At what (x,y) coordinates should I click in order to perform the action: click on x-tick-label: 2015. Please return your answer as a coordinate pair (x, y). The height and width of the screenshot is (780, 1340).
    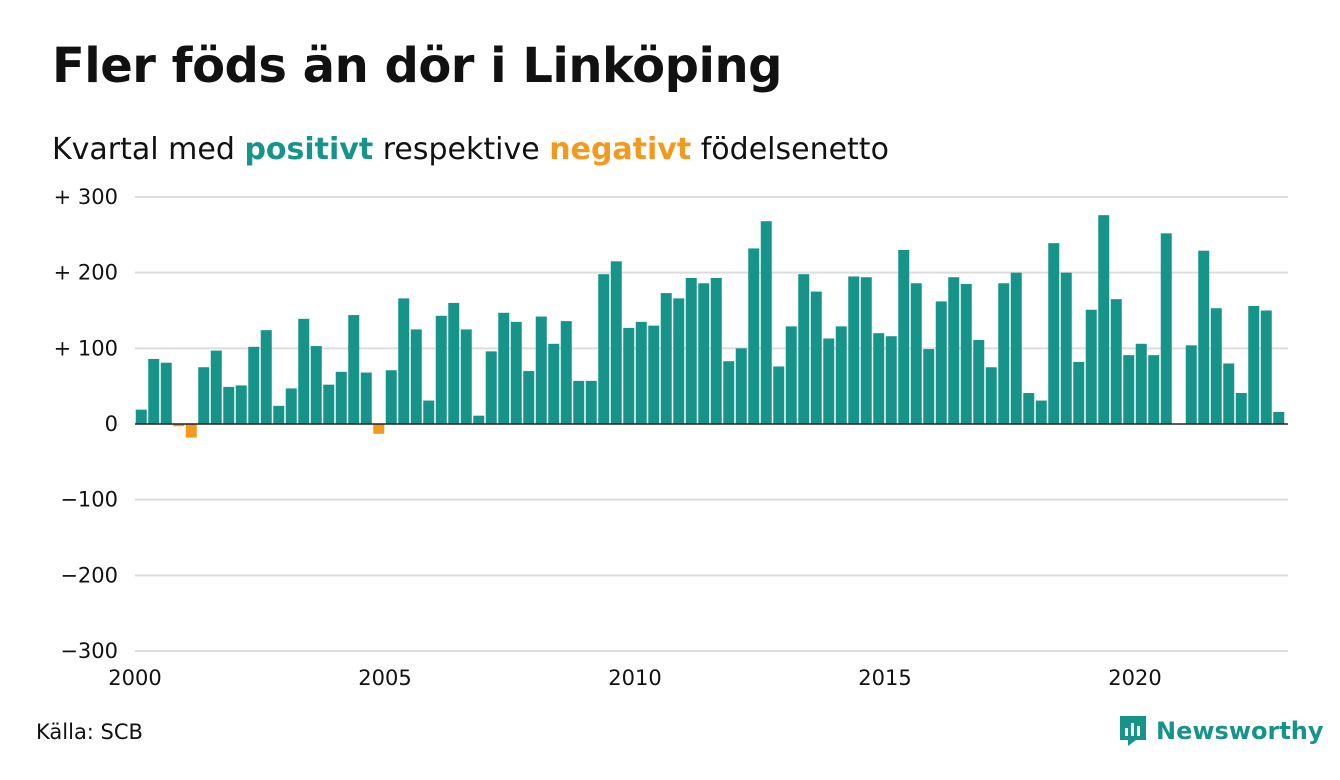
    Looking at the image, I should click on (884, 678).